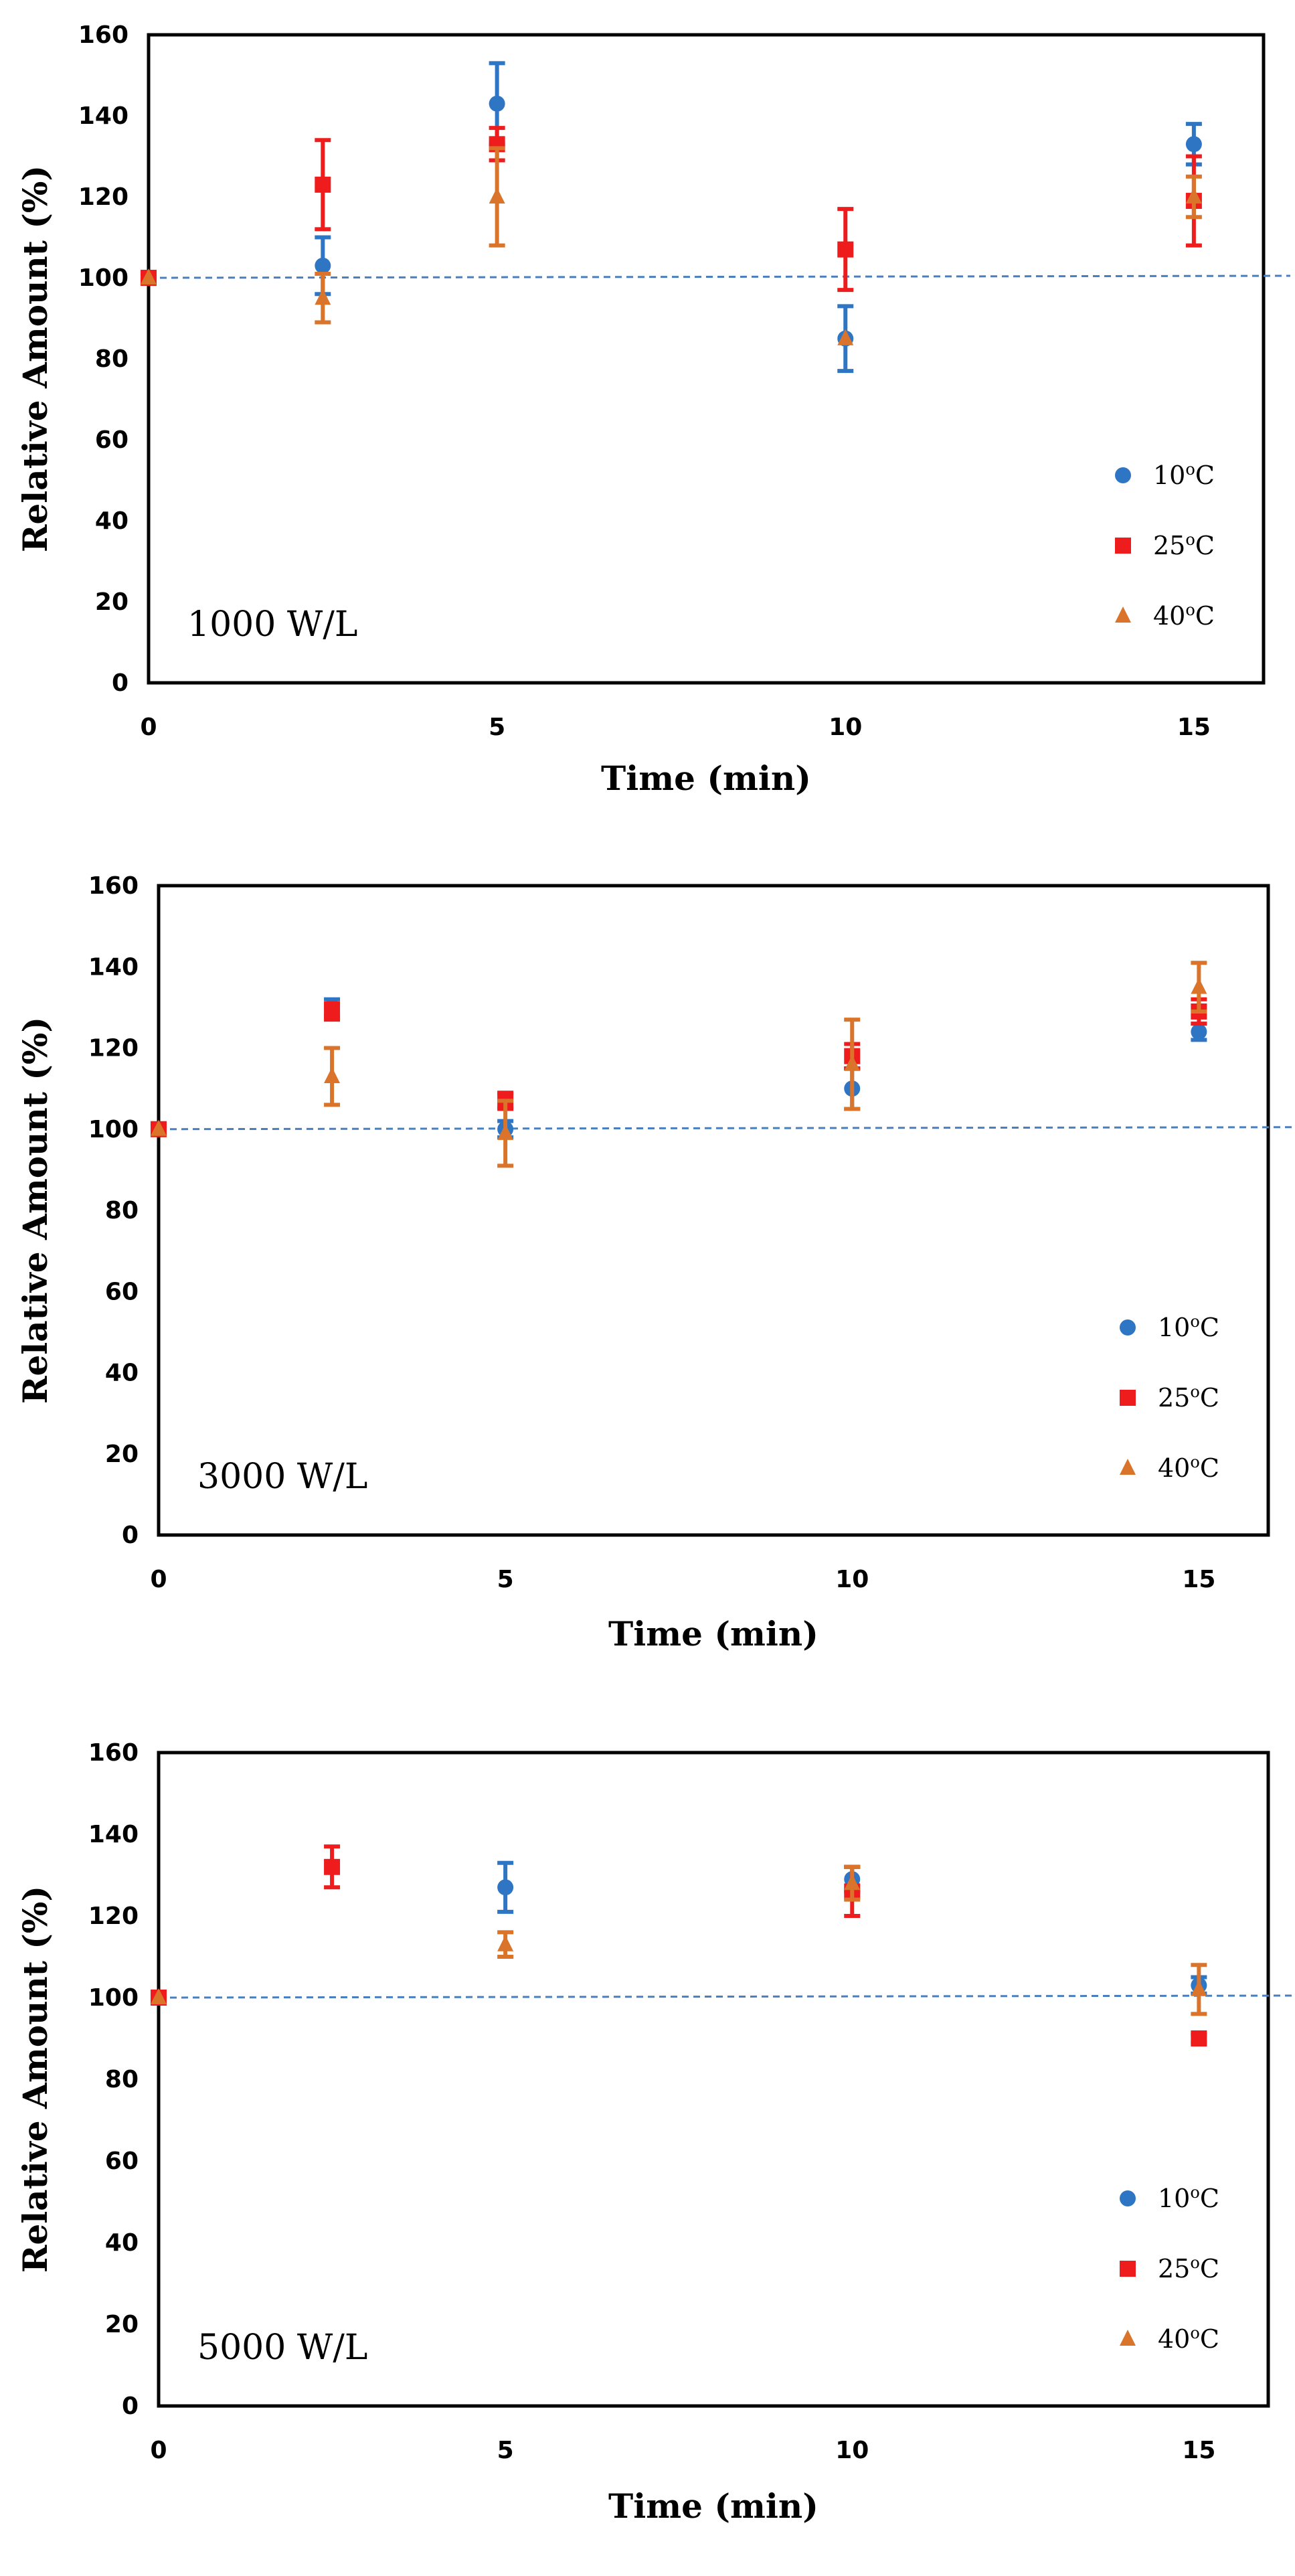  Describe the element at coordinates (282, 2348) in the screenshot. I see `panel-annotation: 5000 W/L` at that location.